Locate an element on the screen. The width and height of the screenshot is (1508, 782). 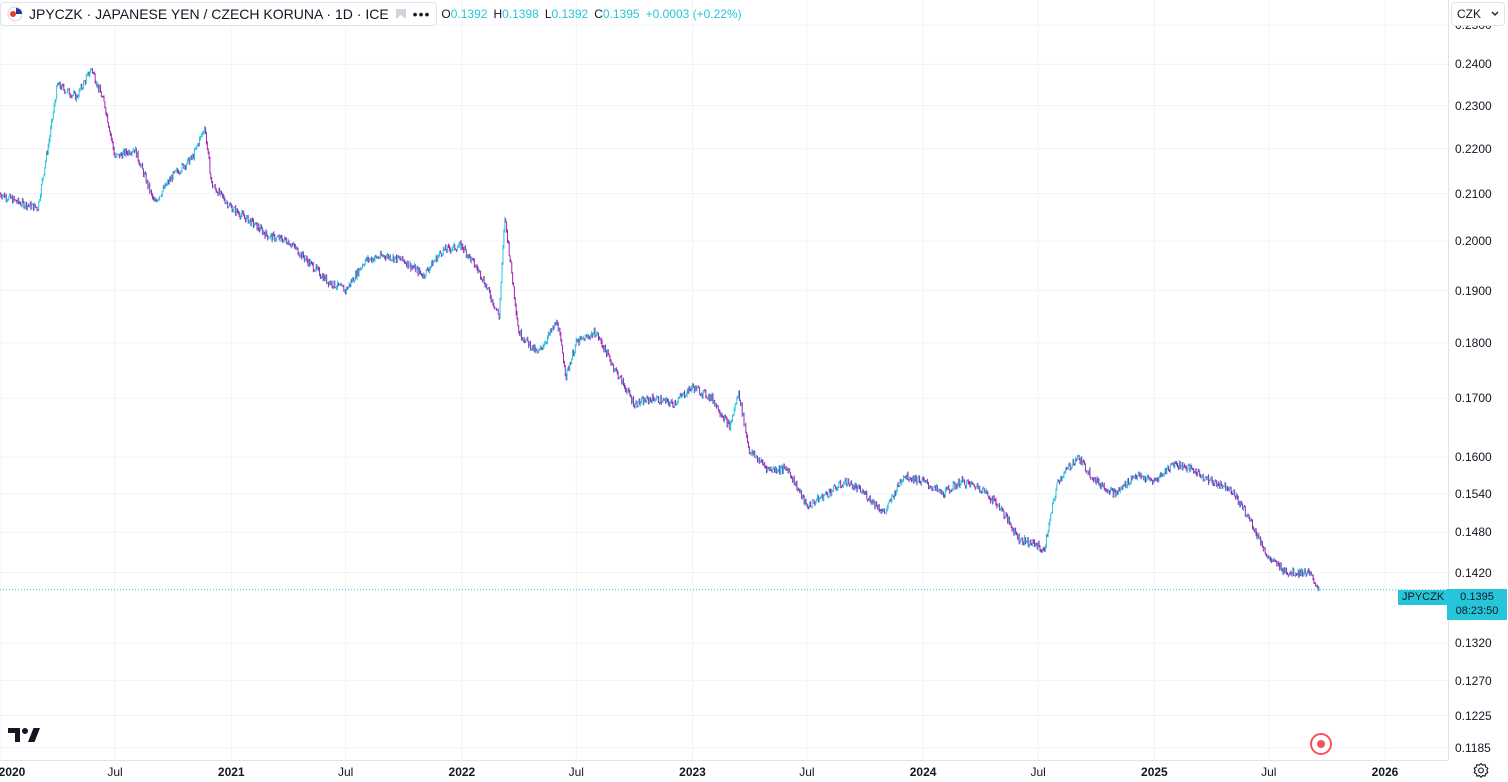
flag-icon is located at coordinates (401, 14).